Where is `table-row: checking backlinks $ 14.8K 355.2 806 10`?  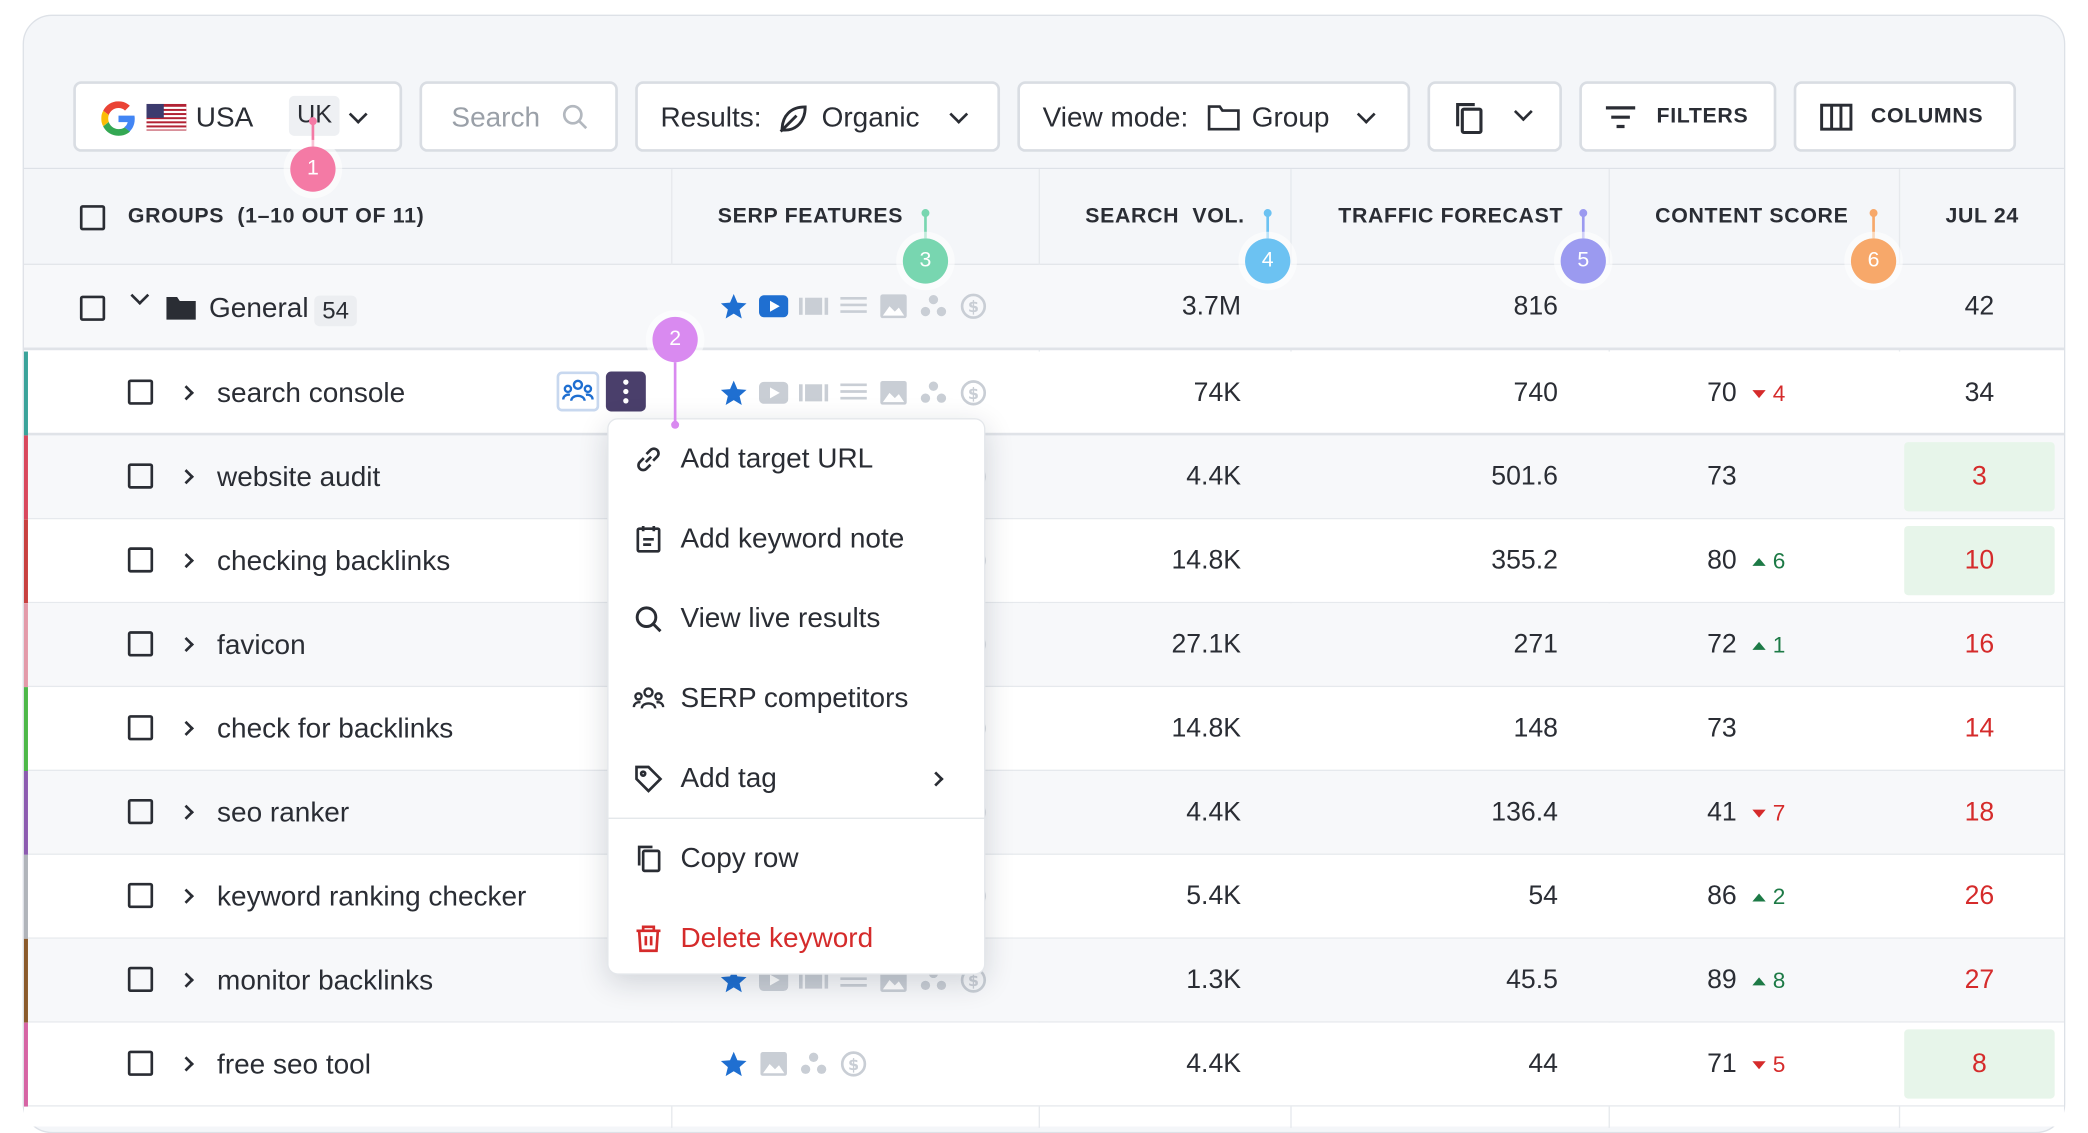 table-row: checking backlinks $ 14.8K 355.2 806 10 is located at coordinates (1043, 561).